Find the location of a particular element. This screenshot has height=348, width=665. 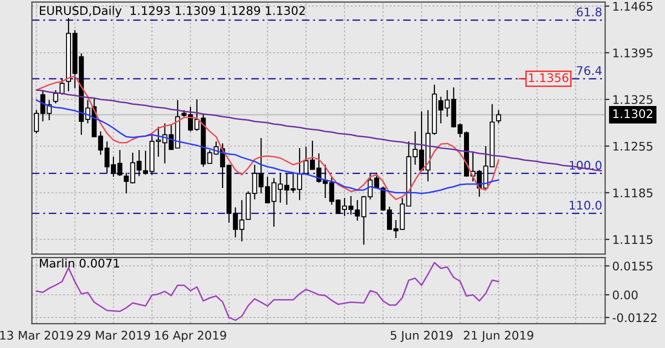

chart-title: Marlin 0.0071 is located at coordinates (80, 263).